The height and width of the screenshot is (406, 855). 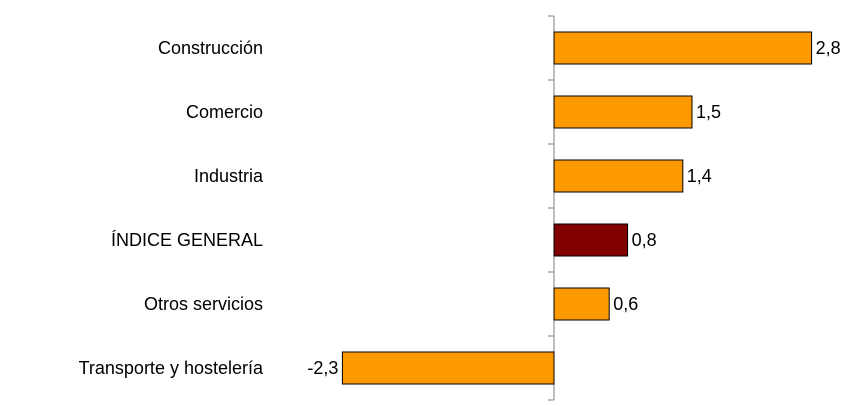 What do you see at coordinates (551, 208) in the screenshot?
I see `value-axis-group` at bounding box center [551, 208].